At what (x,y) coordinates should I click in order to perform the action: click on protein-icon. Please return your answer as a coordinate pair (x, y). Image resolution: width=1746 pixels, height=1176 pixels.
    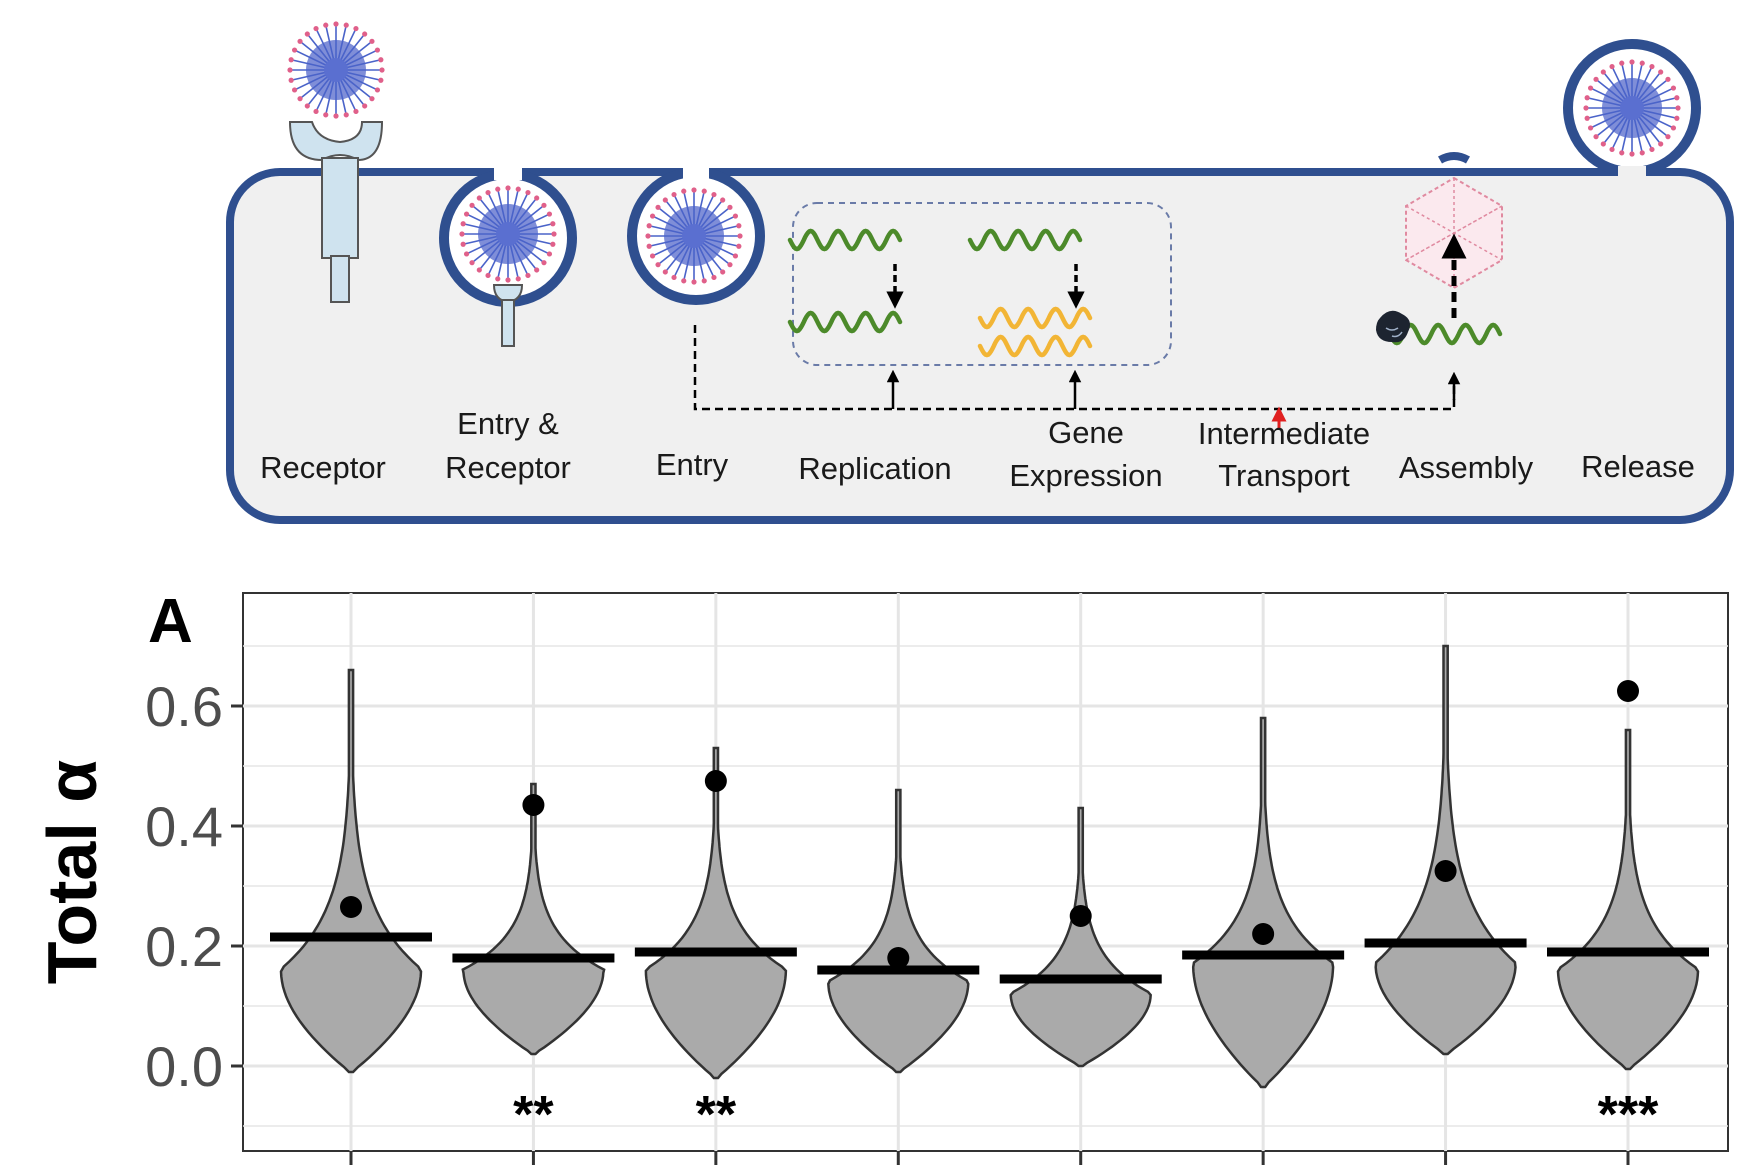
    Looking at the image, I should click on (1393, 326).